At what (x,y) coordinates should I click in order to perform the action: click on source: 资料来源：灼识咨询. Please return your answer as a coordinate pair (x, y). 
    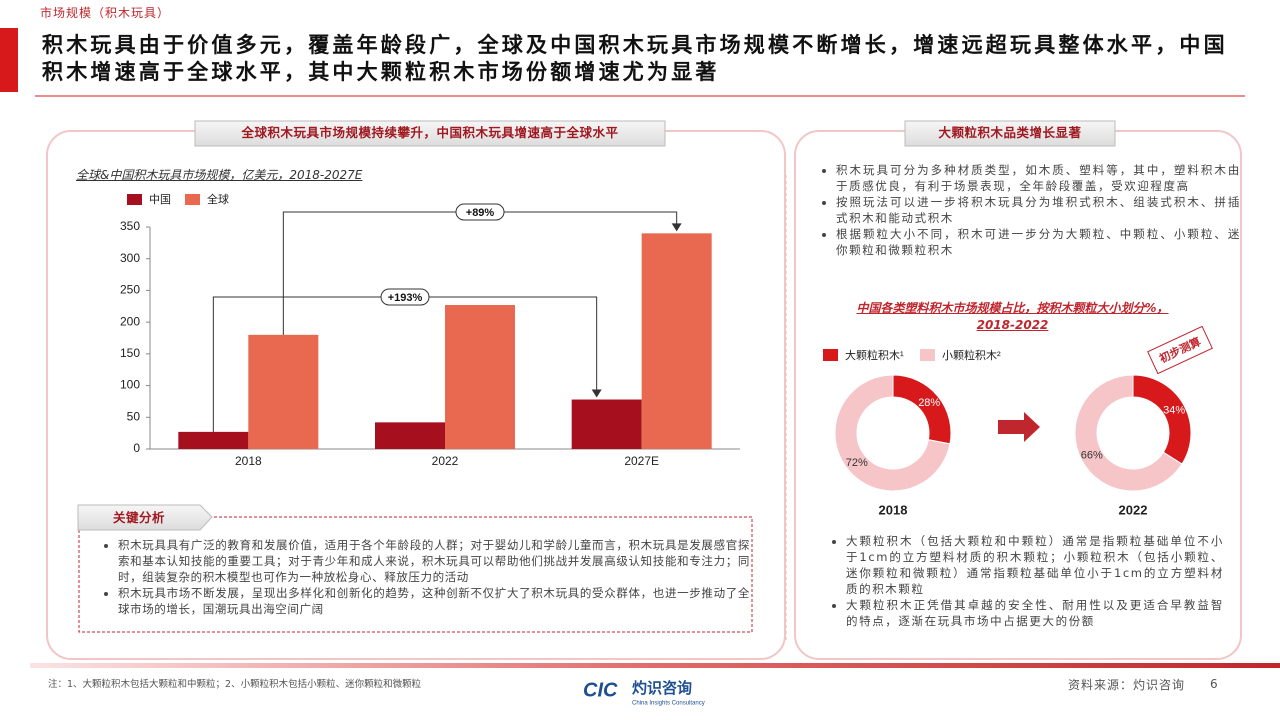
    Looking at the image, I should click on (1127, 685).